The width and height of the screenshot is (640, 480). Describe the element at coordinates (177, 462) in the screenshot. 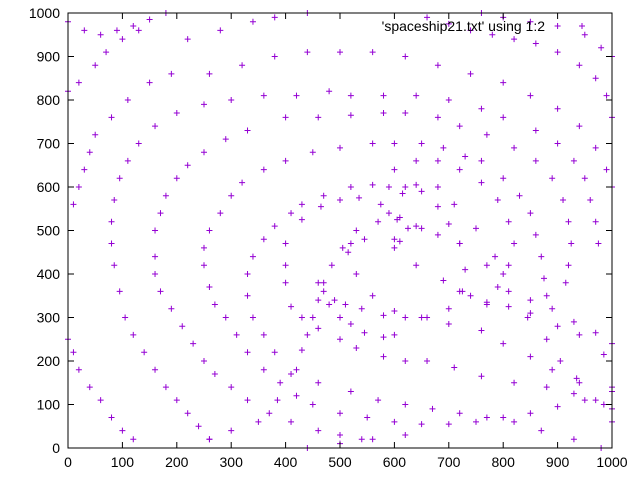

I see `x-tick-label: 200` at that location.